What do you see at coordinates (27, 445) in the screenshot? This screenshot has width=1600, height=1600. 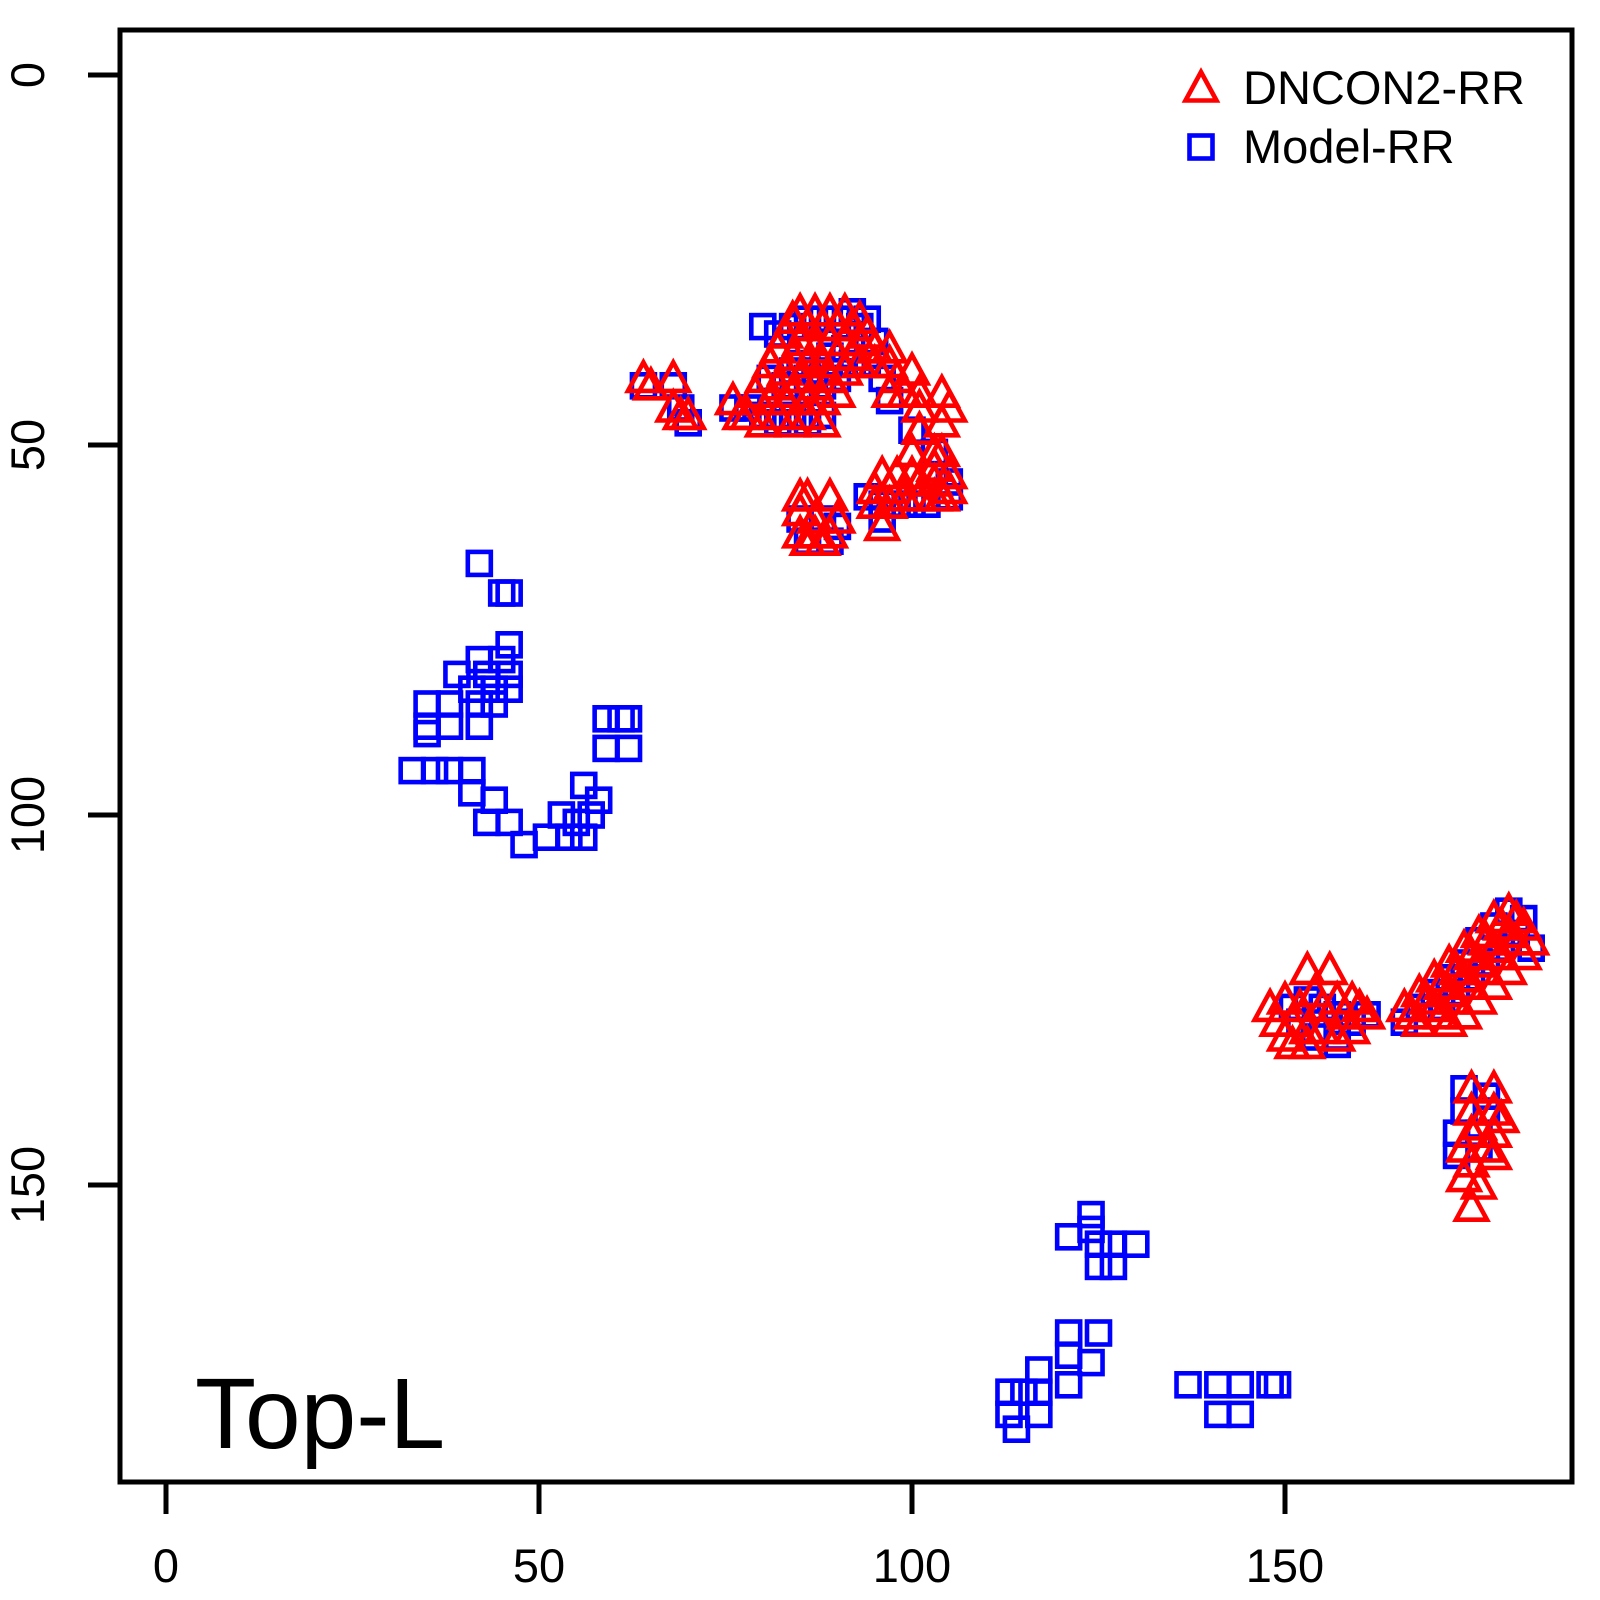 I see `y-tick-label: 50` at bounding box center [27, 445].